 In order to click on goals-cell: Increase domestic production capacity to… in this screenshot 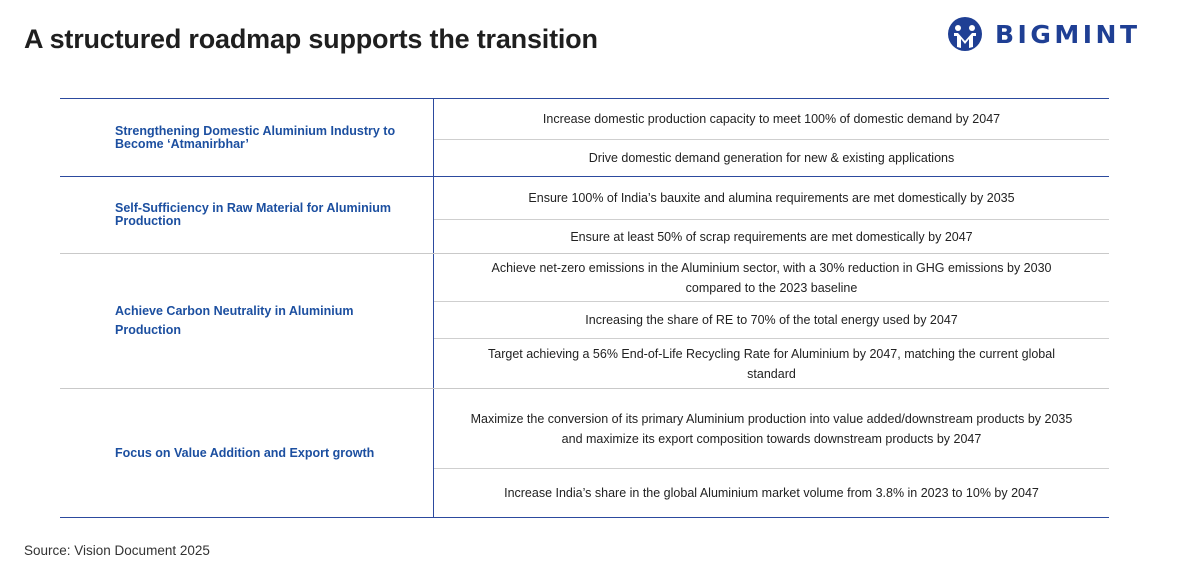, I will do `click(771, 137)`.